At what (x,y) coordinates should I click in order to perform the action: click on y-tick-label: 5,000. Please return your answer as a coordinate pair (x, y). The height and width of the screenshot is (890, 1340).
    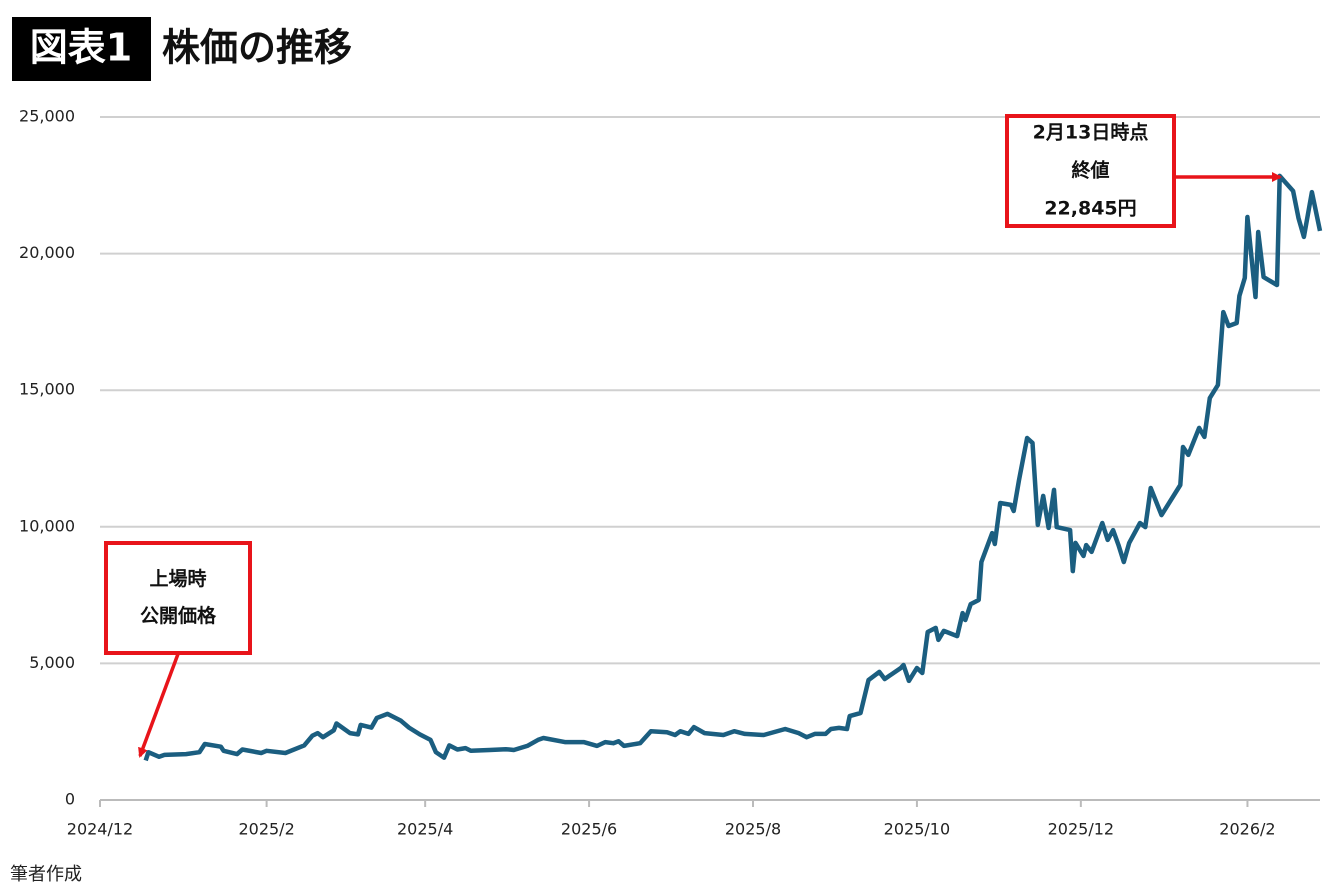
    Looking at the image, I should click on (52, 662).